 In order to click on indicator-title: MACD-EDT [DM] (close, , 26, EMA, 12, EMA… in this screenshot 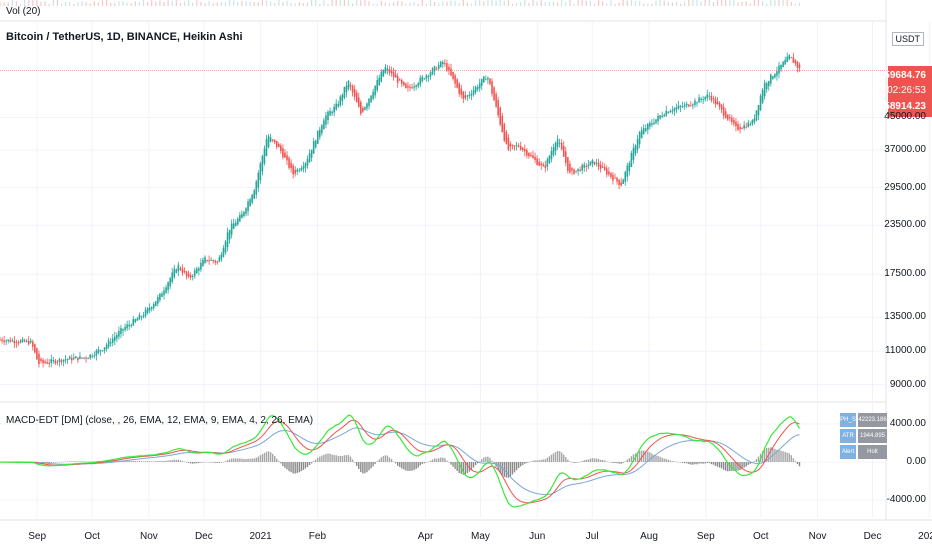, I will do `click(160, 420)`.